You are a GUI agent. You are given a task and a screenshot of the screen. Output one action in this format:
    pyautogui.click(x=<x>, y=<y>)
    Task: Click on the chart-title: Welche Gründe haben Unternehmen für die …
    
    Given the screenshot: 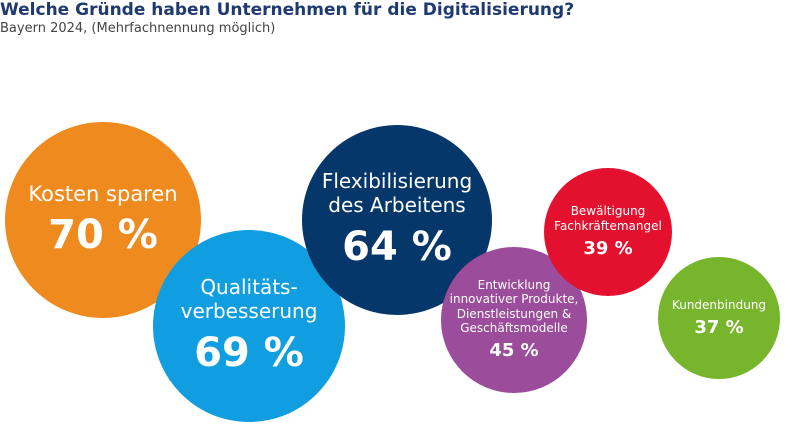 What is the action you would take?
    pyautogui.click(x=287, y=10)
    